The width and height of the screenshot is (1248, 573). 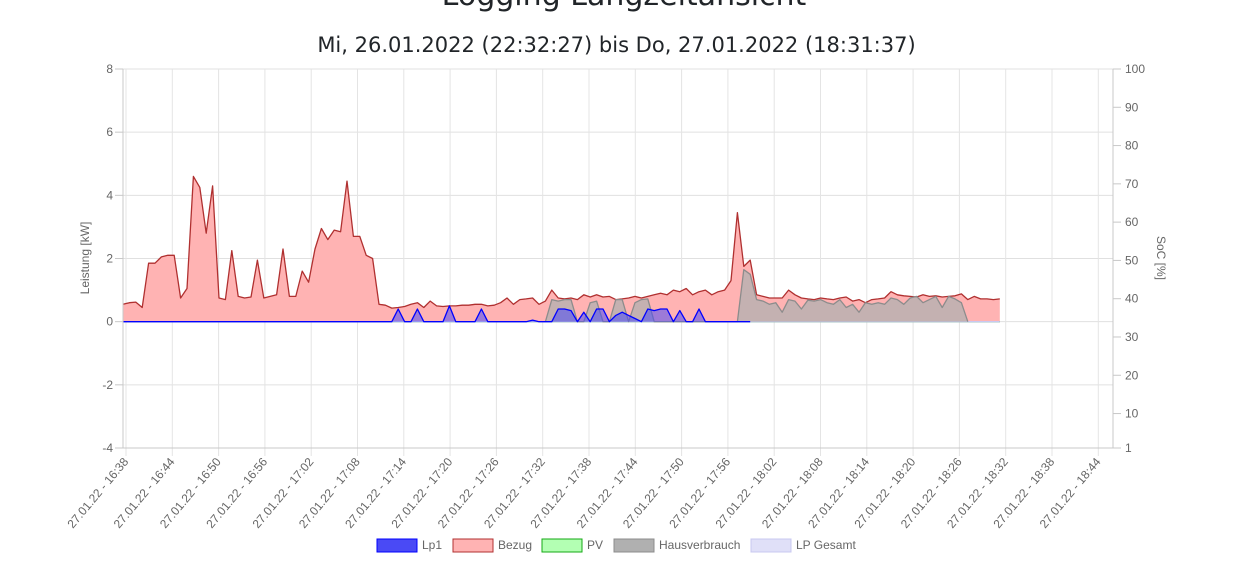 I want to click on y-right-axis-title: SoC [%], so click(x=1161, y=258).